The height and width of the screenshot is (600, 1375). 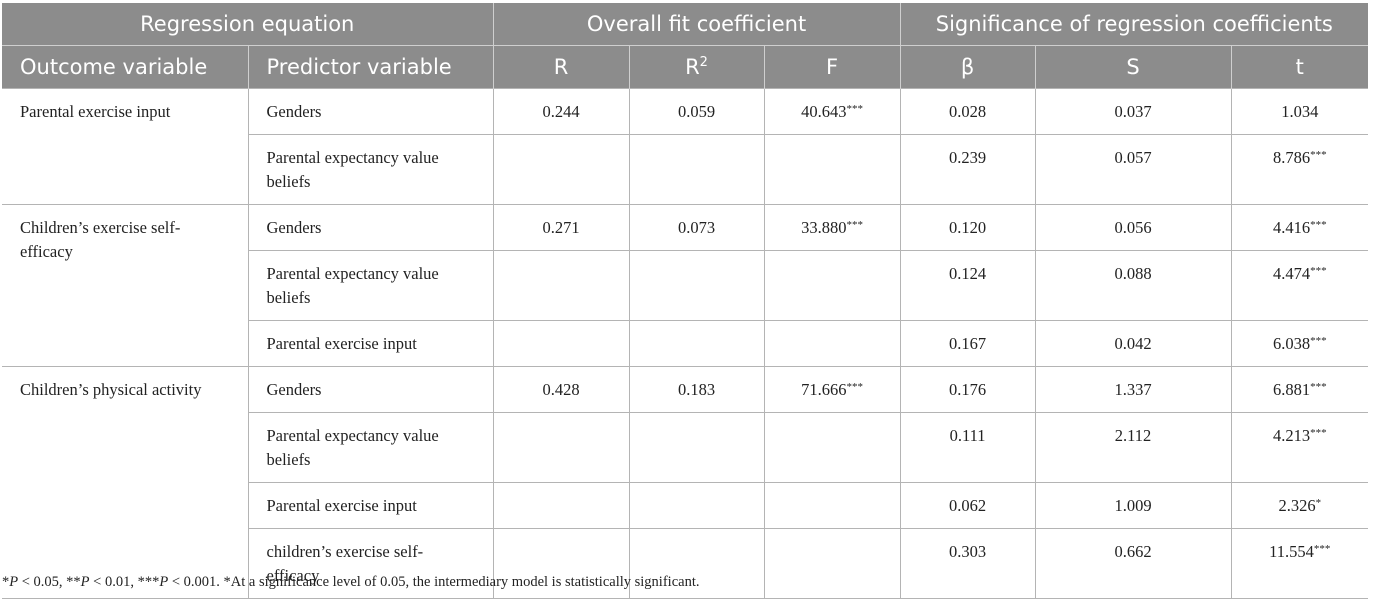 What do you see at coordinates (1299, 227) in the screenshot?
I see `t-cell: 4.416***` at bounding box center [1299, 227].